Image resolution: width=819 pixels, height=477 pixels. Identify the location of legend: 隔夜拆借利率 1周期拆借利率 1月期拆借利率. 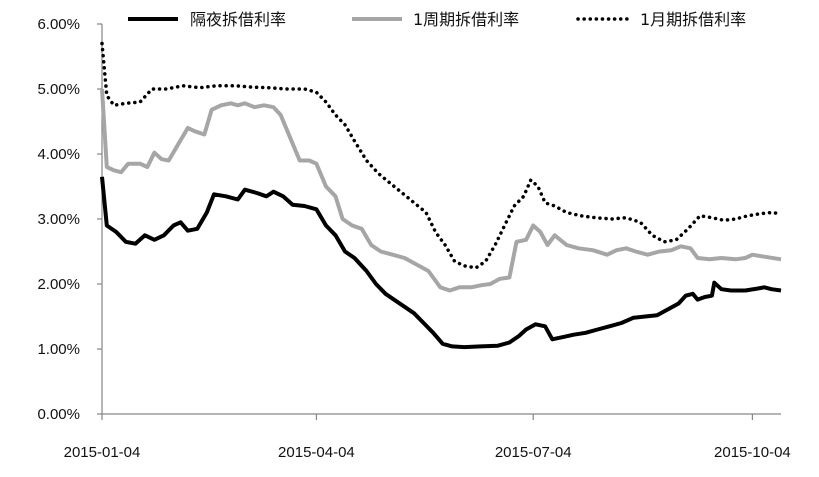
(437, 19).